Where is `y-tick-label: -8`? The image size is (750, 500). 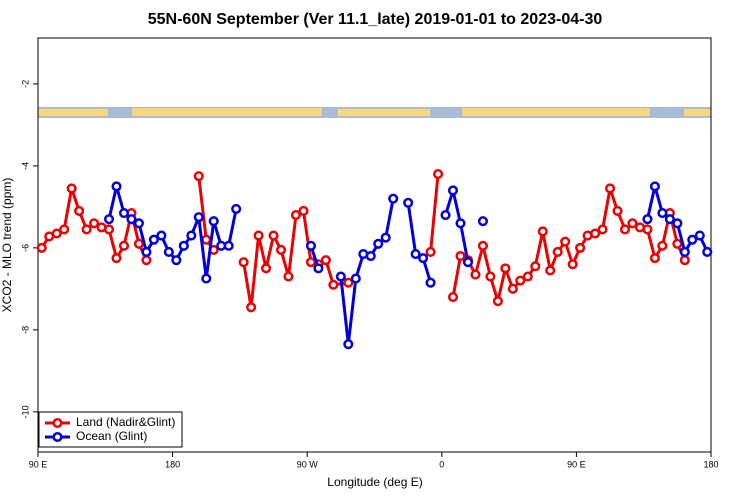
y-tick-label: -8 is located at coordinates (25, 330).